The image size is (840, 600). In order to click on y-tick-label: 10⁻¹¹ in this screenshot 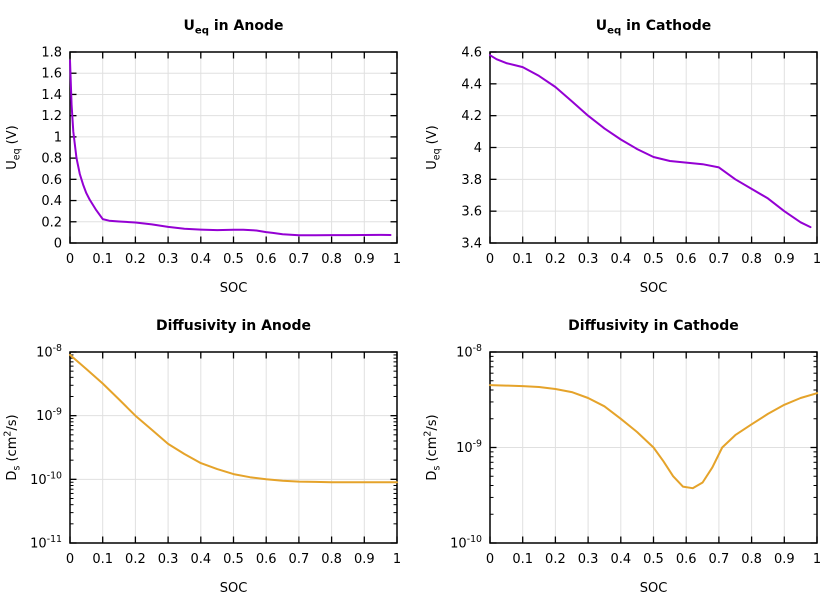, I will do `click(46, 543)`.